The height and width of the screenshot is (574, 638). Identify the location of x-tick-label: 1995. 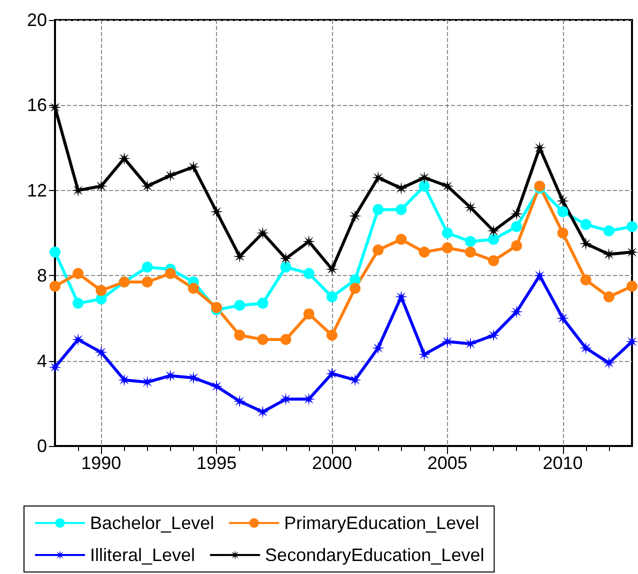
(216, 463).